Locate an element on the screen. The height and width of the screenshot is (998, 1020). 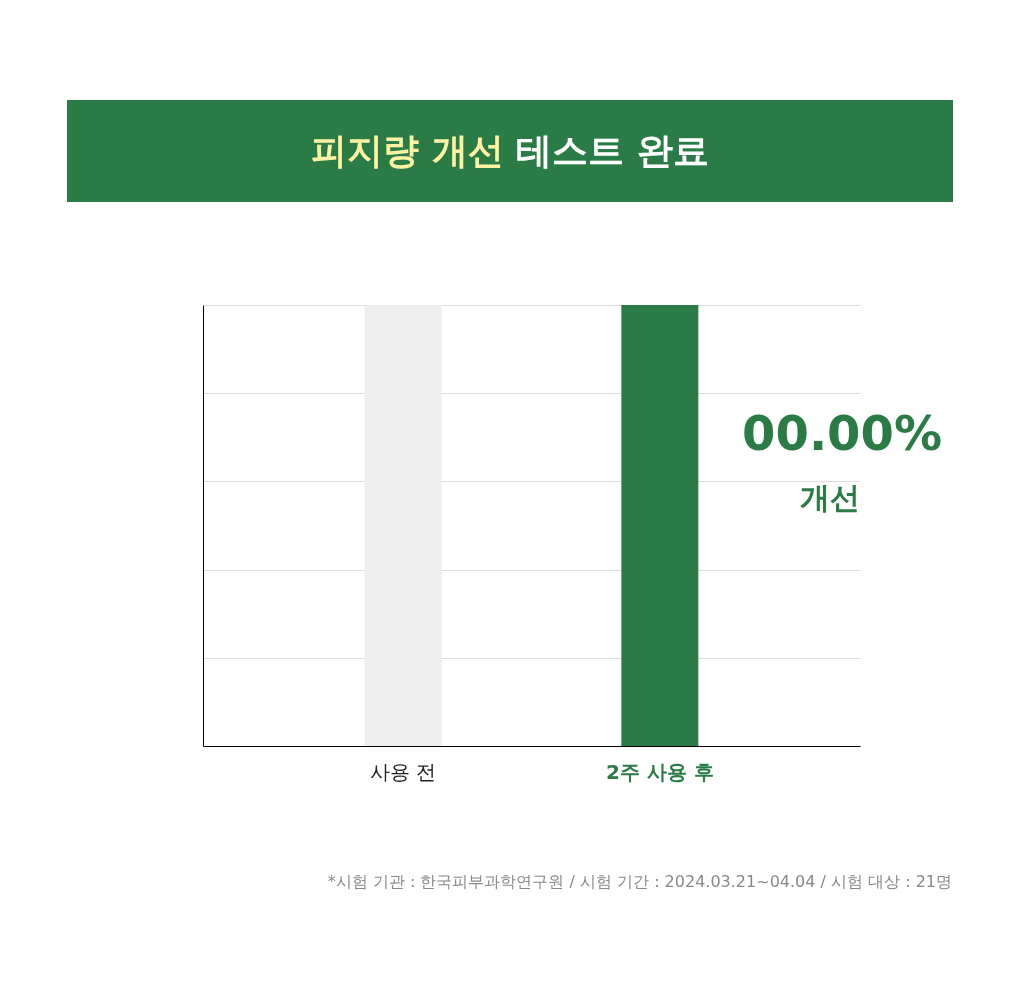
x-tick-label: 사용 전 is located at coordinates (403, 771).